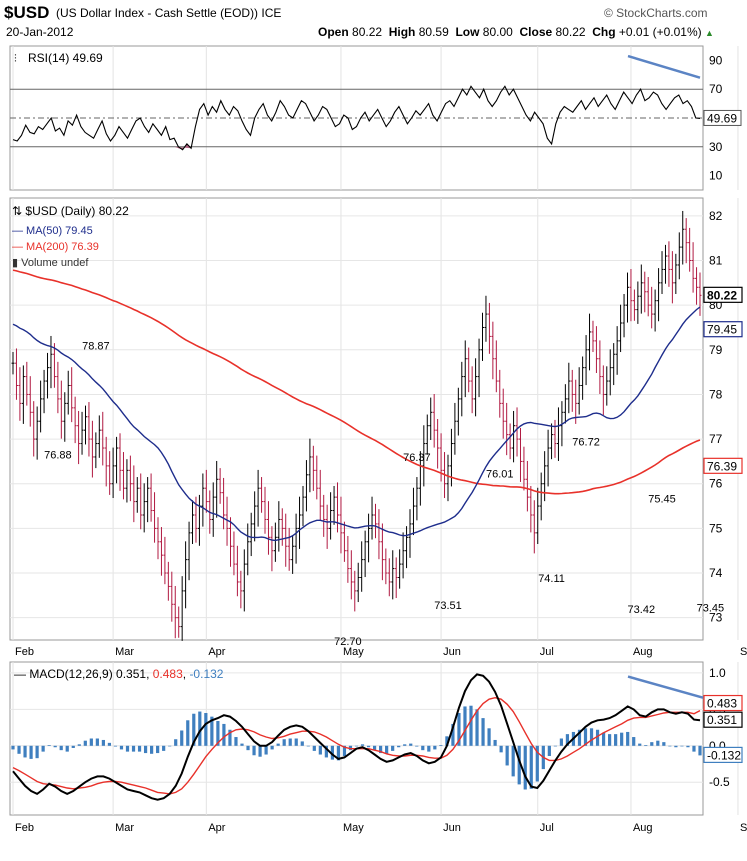 The height and width of the screenshot is (861, 747). Describe the element at coordinates (40, 32) in the screenshot. I see `chart-date: 20-Jan-2012` at that location.